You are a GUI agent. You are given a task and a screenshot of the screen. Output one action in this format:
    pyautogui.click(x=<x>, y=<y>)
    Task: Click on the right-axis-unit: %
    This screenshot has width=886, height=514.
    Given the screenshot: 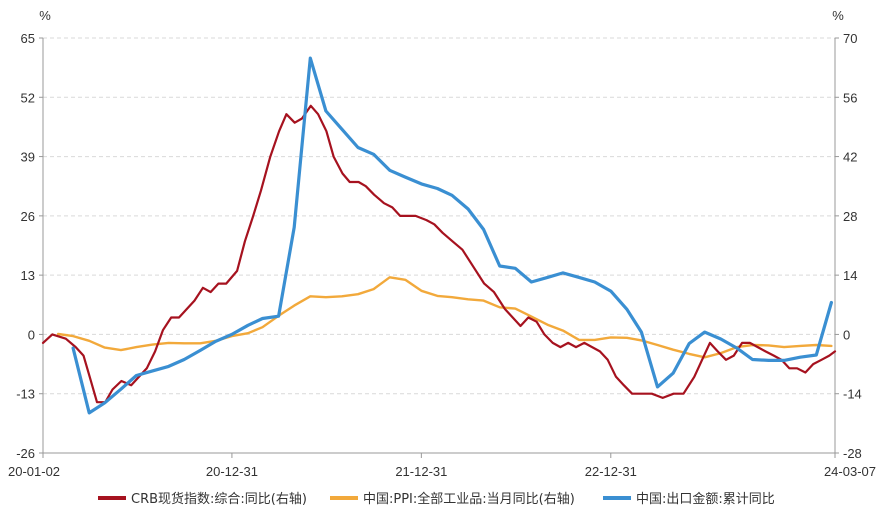 What is the action you would take?
    pyautogui.click(x=838, y=15)
    